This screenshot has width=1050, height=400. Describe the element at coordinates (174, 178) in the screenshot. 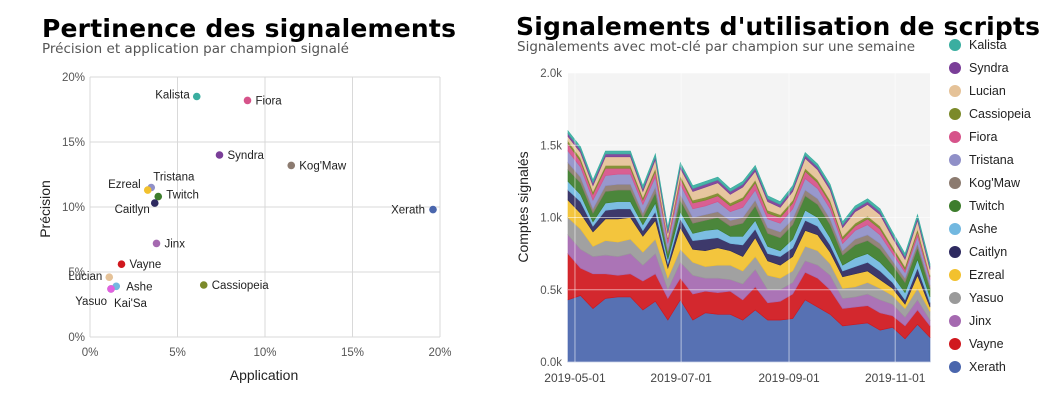

I see `point-label: Tristana` at that location.